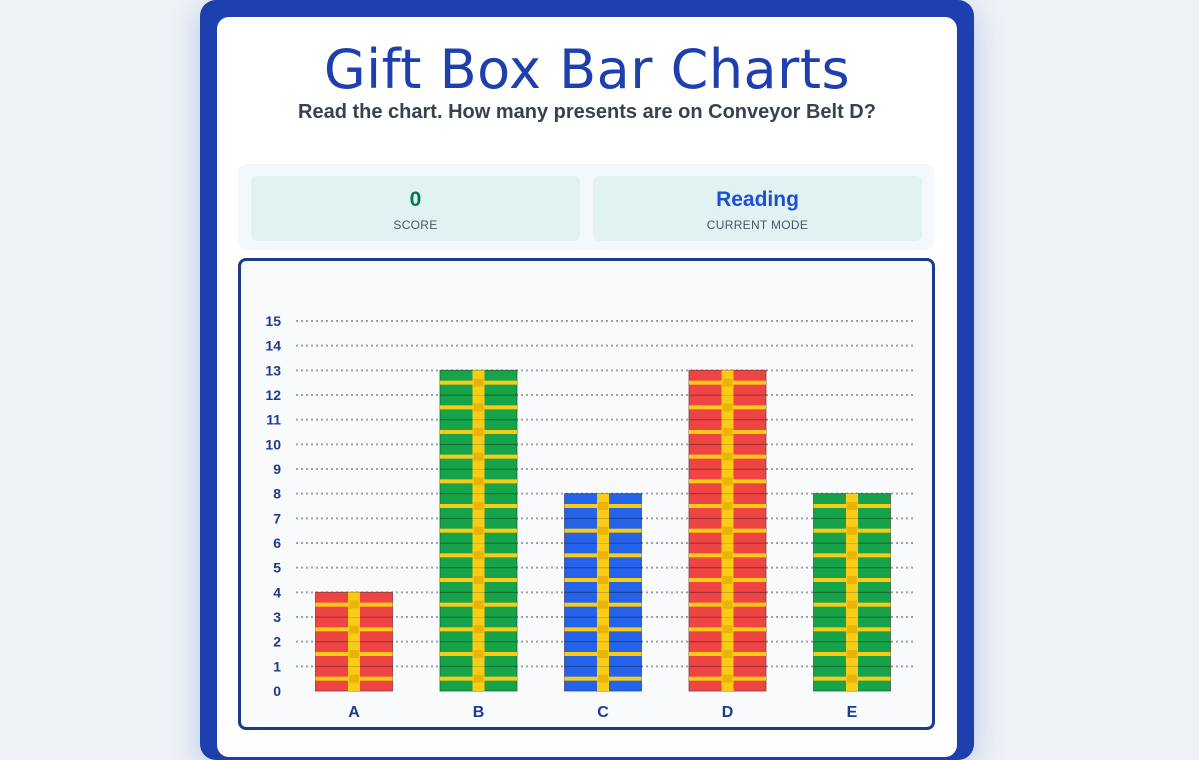 The height and width of the screenshot is (760, 1199). What do you see at coordinates (273, 395) in the screenshot?
I see `y-tick-label: 12` at bounding box center [273, 395].